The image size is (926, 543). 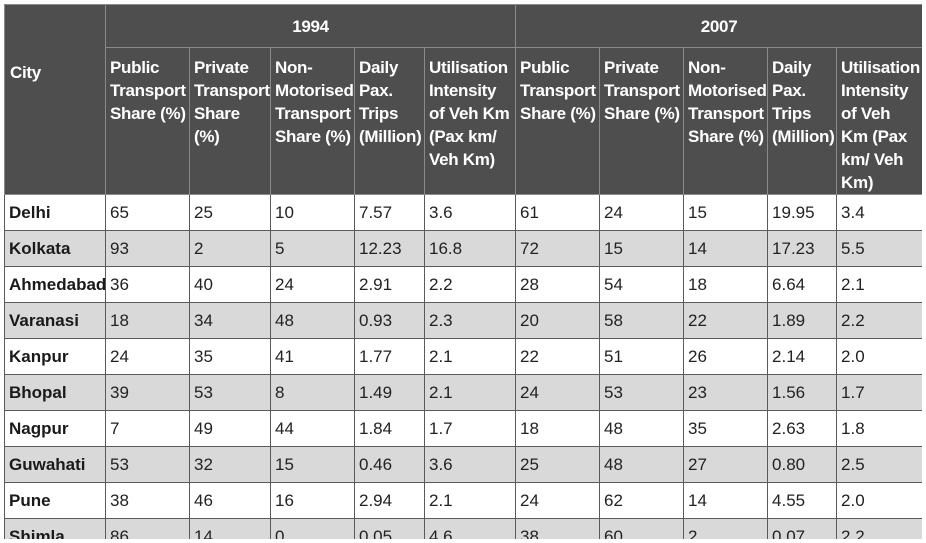 What do you see at coordinates (642, 284) in the screenshot?
I see `table-cell: 54` at bounding box center [642, 284].